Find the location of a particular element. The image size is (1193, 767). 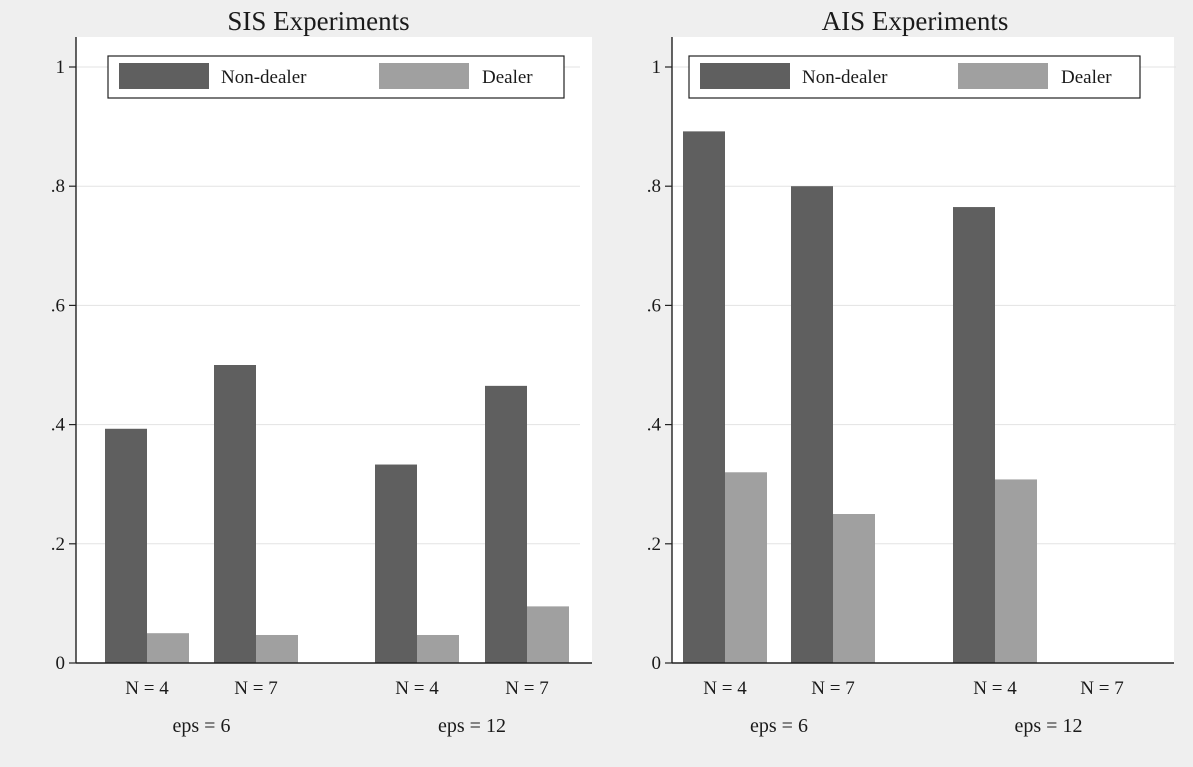

chart-title: AIS Experiments is located at coordinates (915, 21).